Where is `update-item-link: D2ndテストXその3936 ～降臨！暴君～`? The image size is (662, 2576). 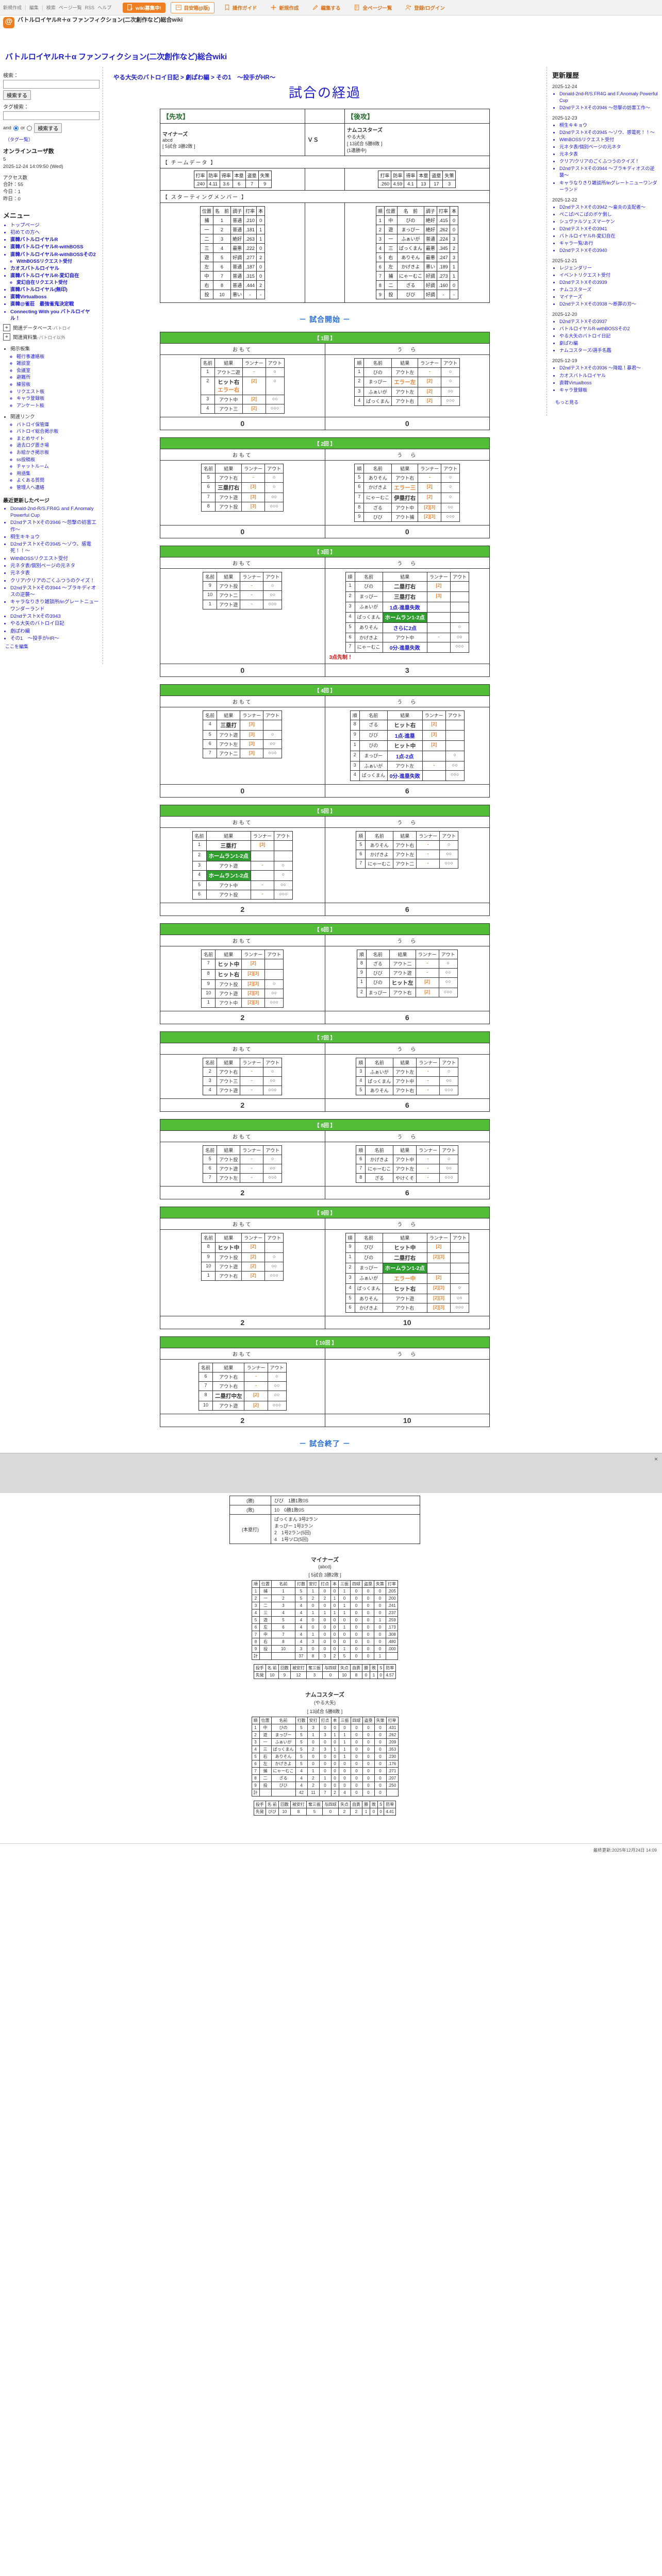 update-item-link: D2ndテストXその3936 ～降臨！暴君～ is located at coordinates (608, 368).